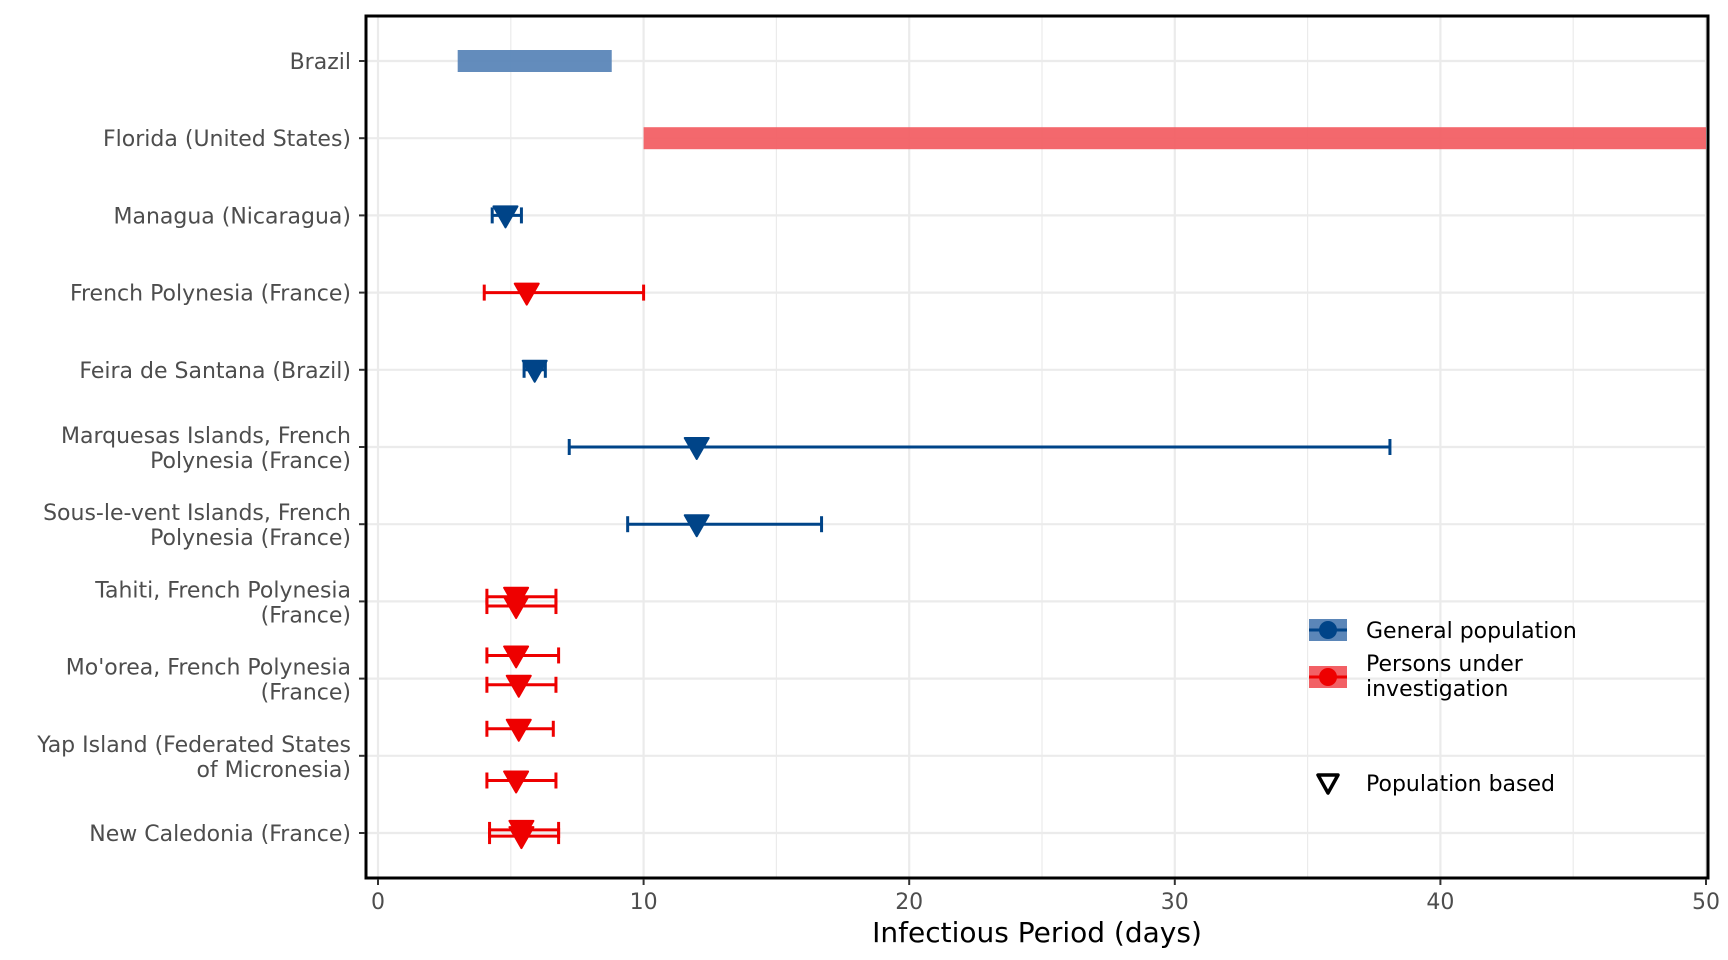 The width and height of the screenshot is (1728, 960). I want to click on legend-label-line: investigation, so click(1437, 689).